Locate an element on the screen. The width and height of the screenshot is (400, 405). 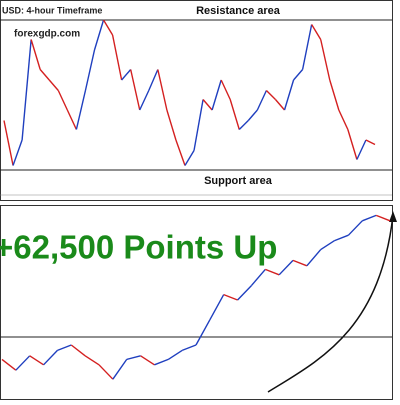
site-name: forexgdp.com is located at coordinates (47, 34).